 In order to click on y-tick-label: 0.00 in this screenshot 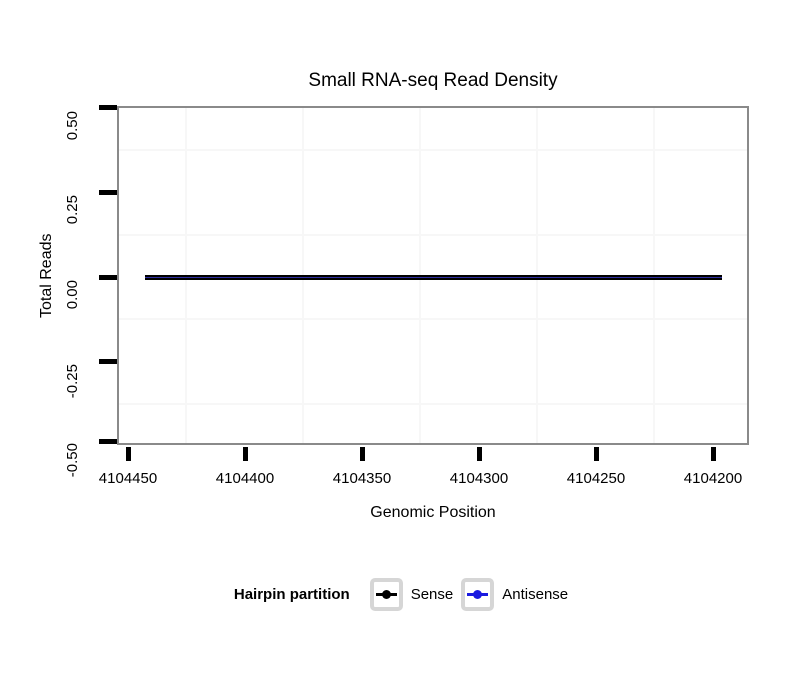, I will do `click(72, 295)`.